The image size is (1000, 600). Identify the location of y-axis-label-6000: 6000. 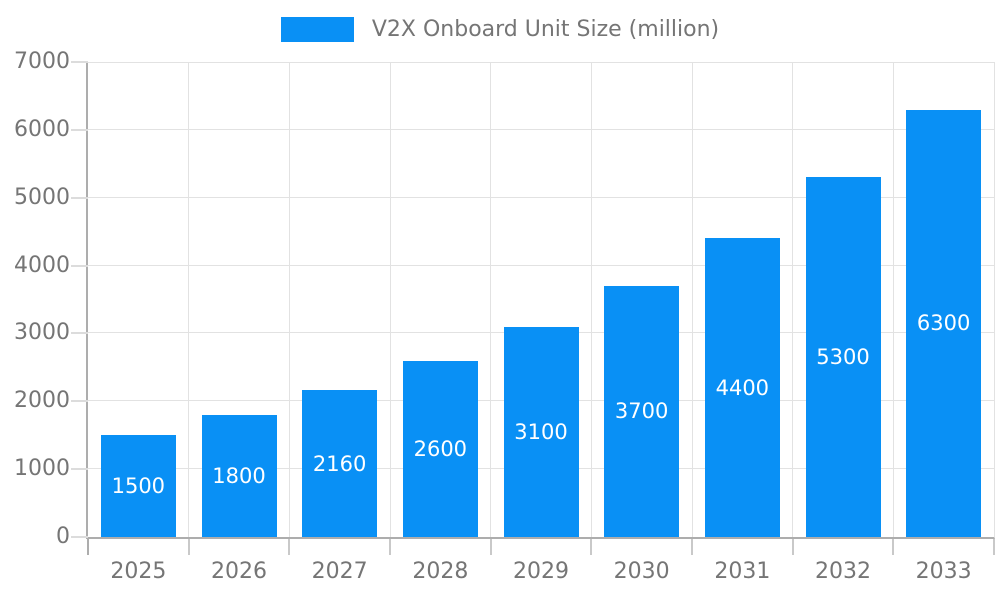
(42, 129).